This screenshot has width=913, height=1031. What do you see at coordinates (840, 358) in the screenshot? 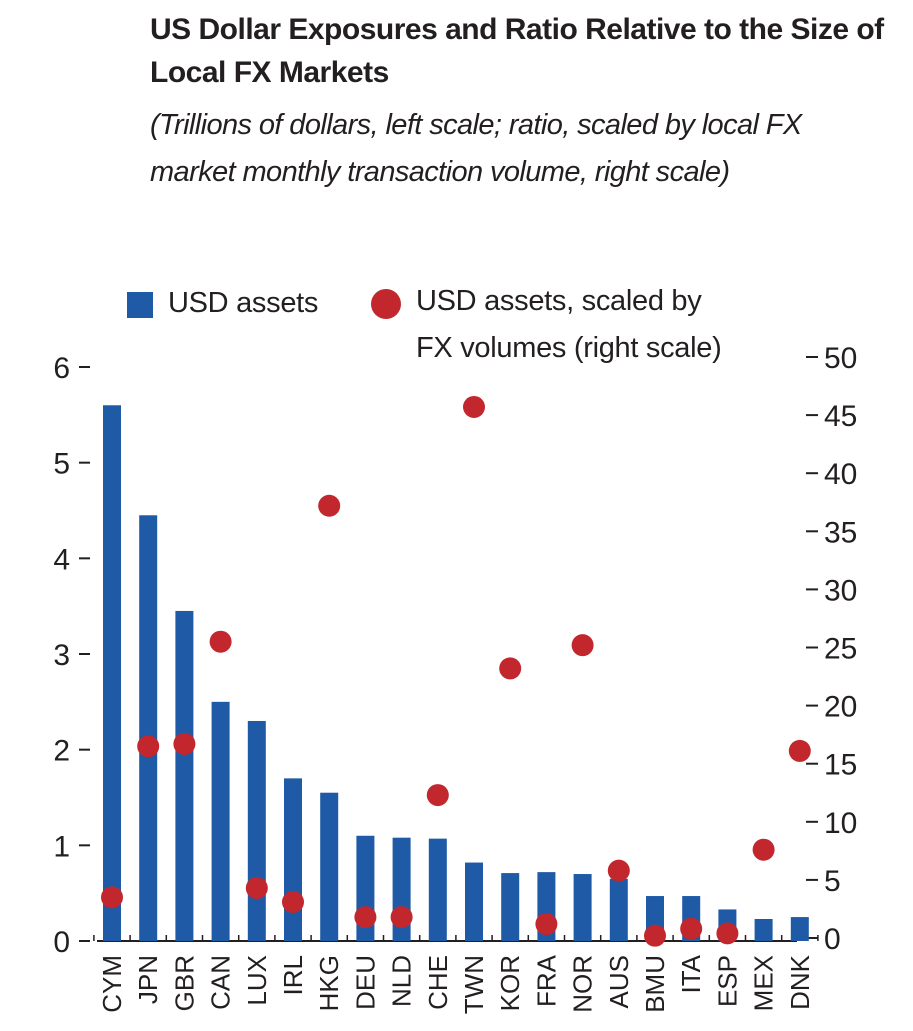
I see `right-axis-tick-label: 50` at bounding box center [840, 358].